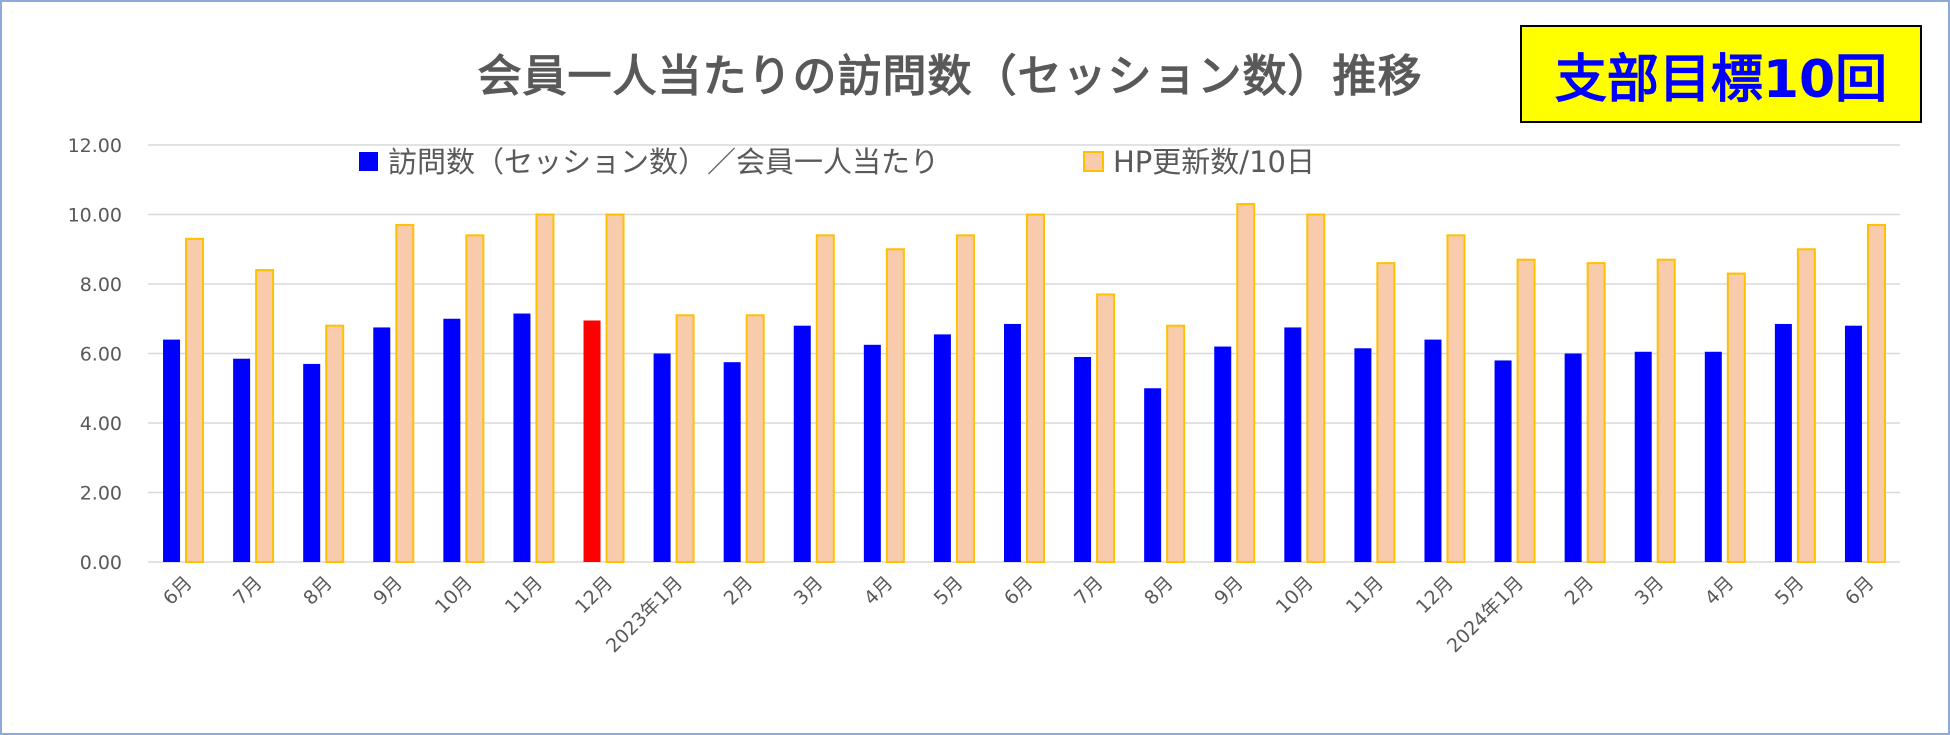 This screenshot has width=1950, height=735. Describe the element at coordinates (1721, 74) in the screenshot. I see `target-badge: 支部目標10回` at that location.